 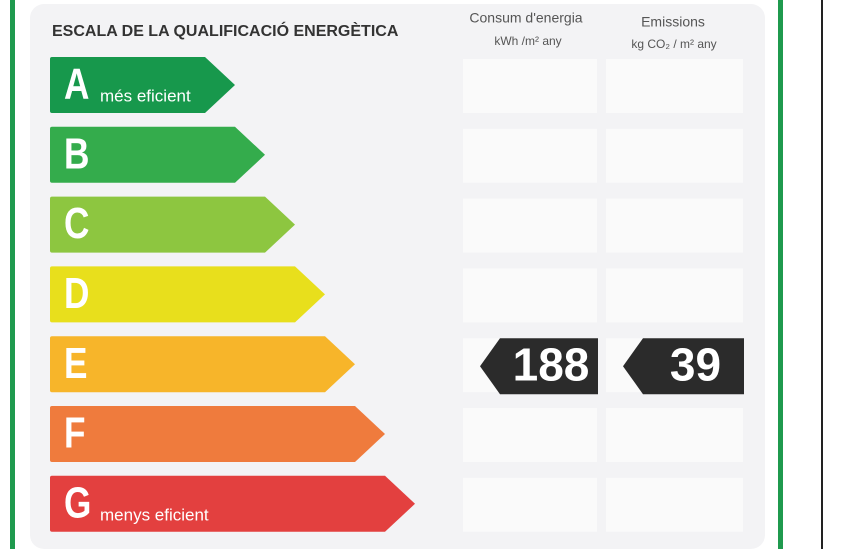 What do you see at coordinates (76, 84) in the screenshot?
I see `rating-letter: A` at bounding box center [76, 84].